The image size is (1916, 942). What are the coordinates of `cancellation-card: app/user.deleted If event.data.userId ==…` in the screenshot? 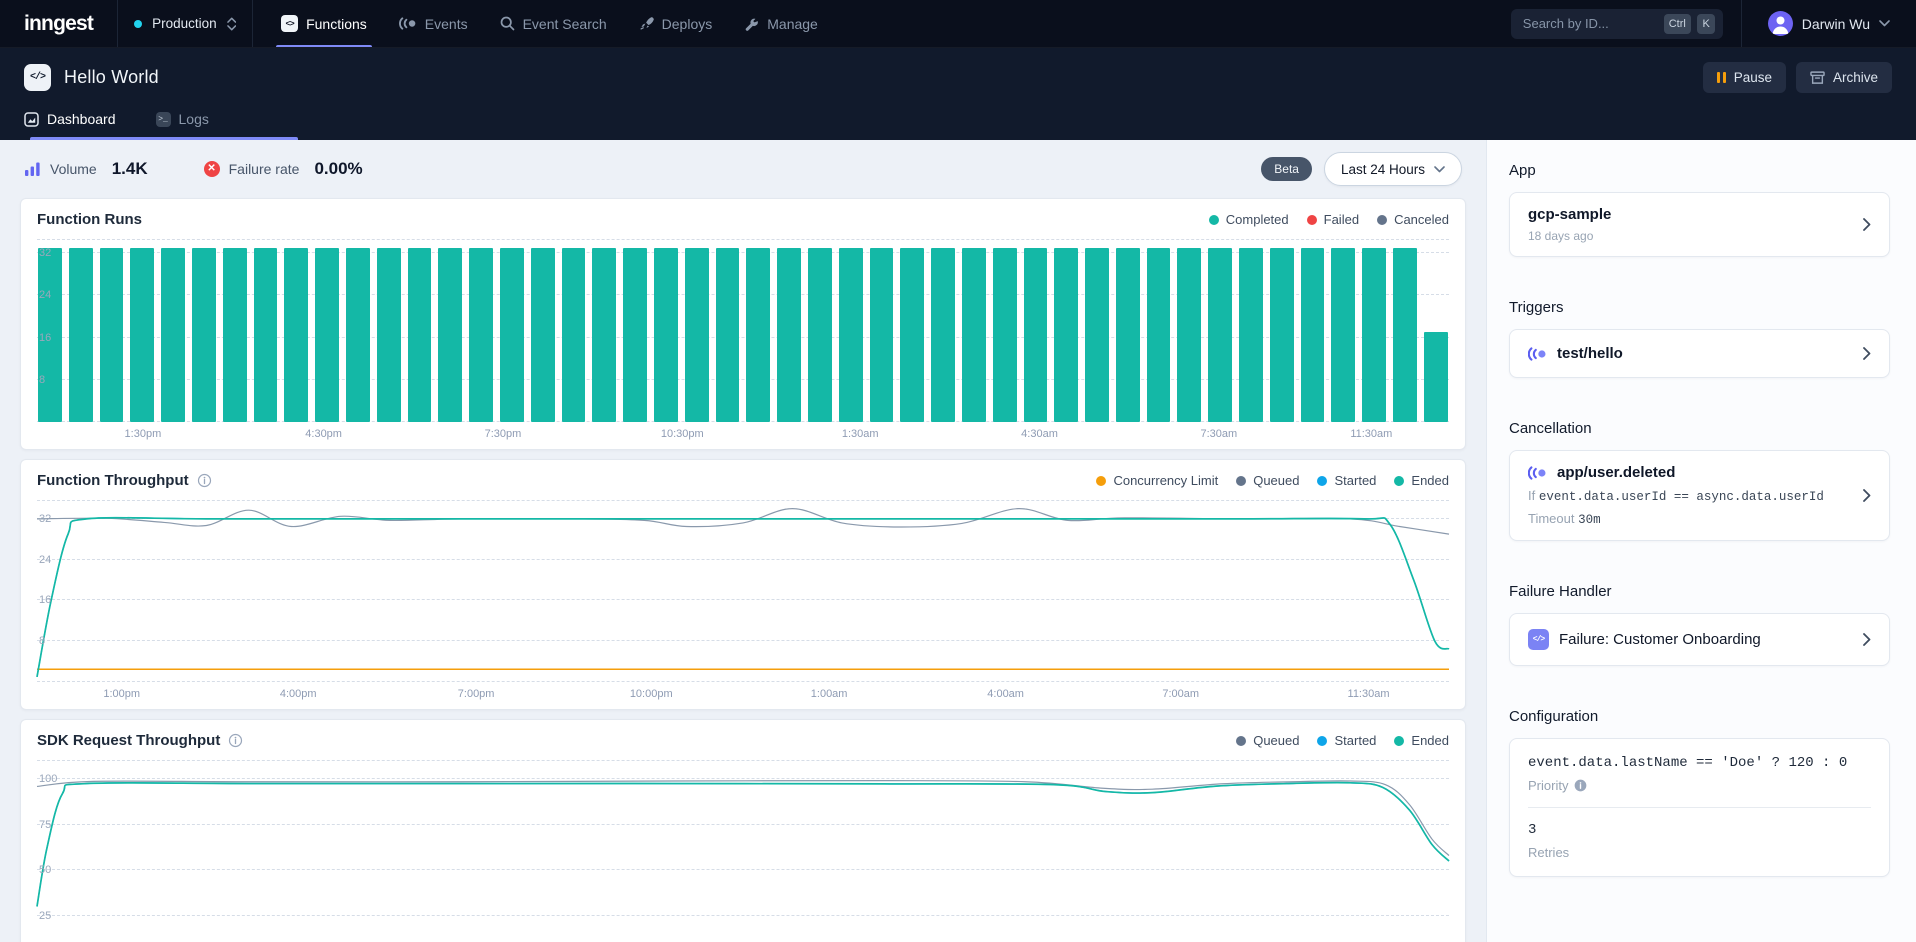 It's located at (1699, 495).